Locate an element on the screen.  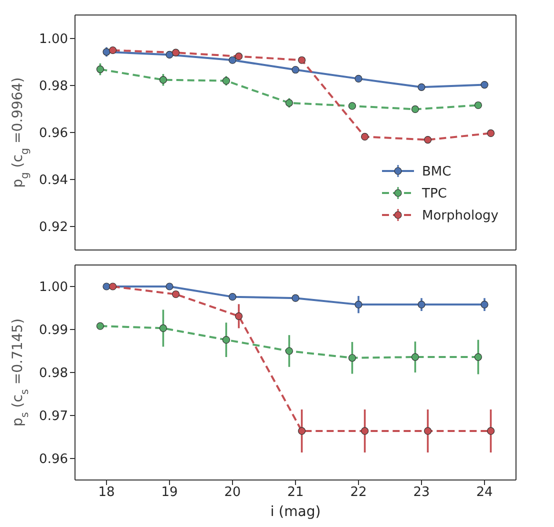
y-tick-label: 0.99 is located at coordinates (53, 330).